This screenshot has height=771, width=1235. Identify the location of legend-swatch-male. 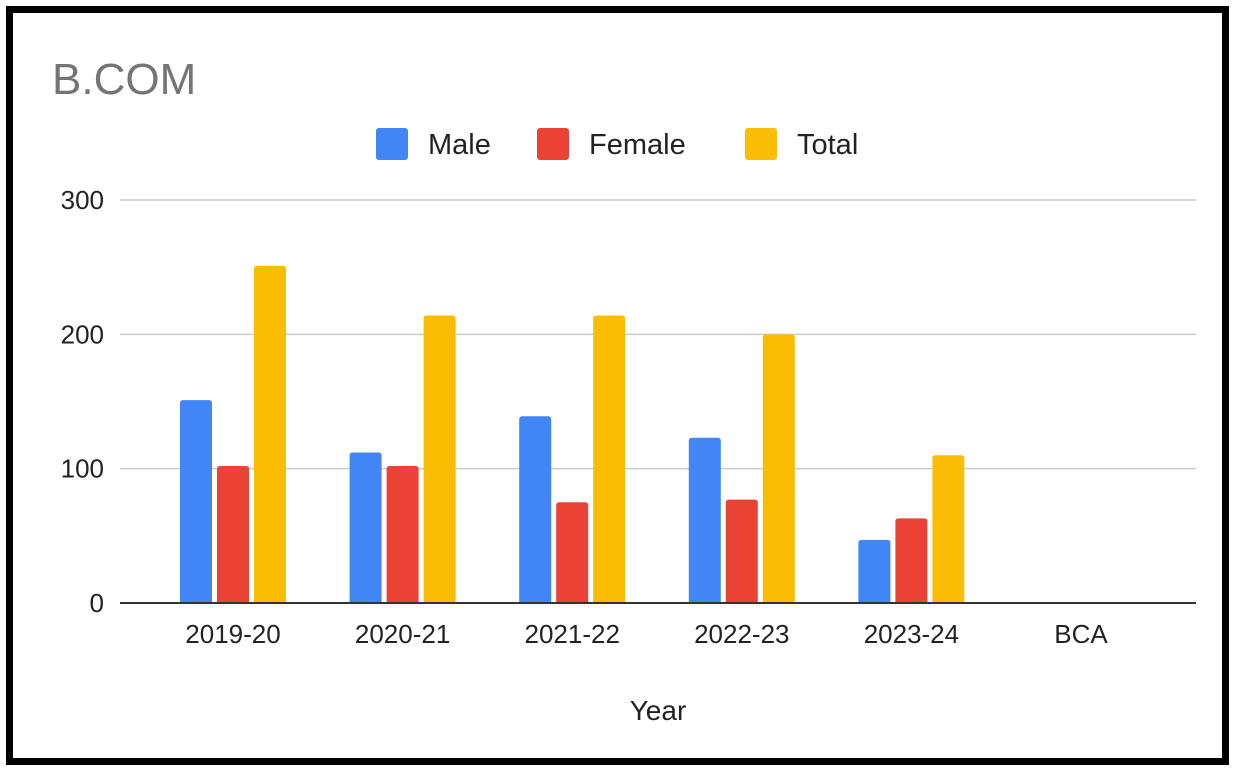
(392, 144).